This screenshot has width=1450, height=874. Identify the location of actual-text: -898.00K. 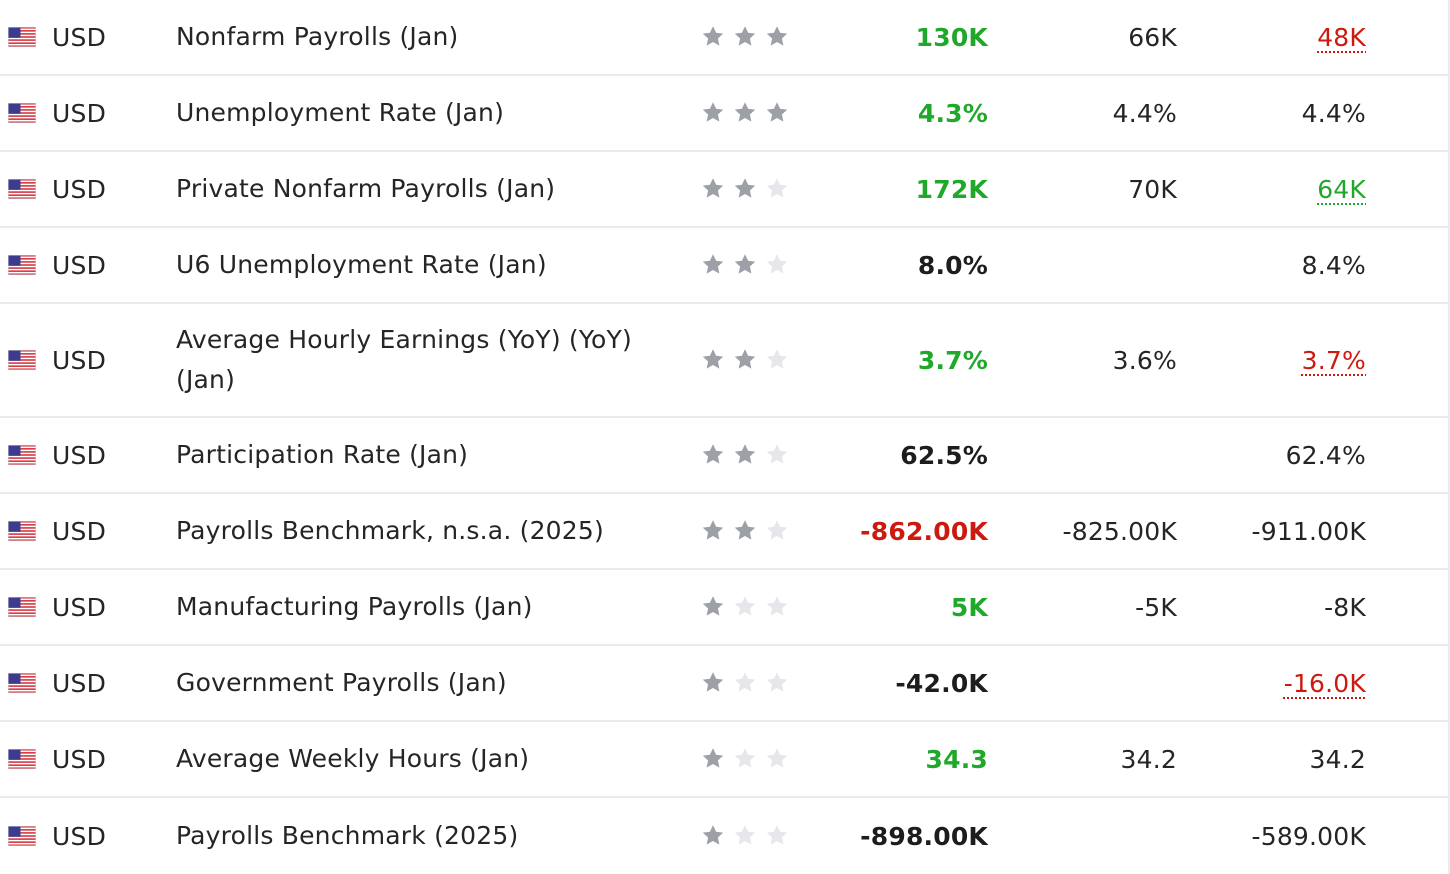
(924, 836).